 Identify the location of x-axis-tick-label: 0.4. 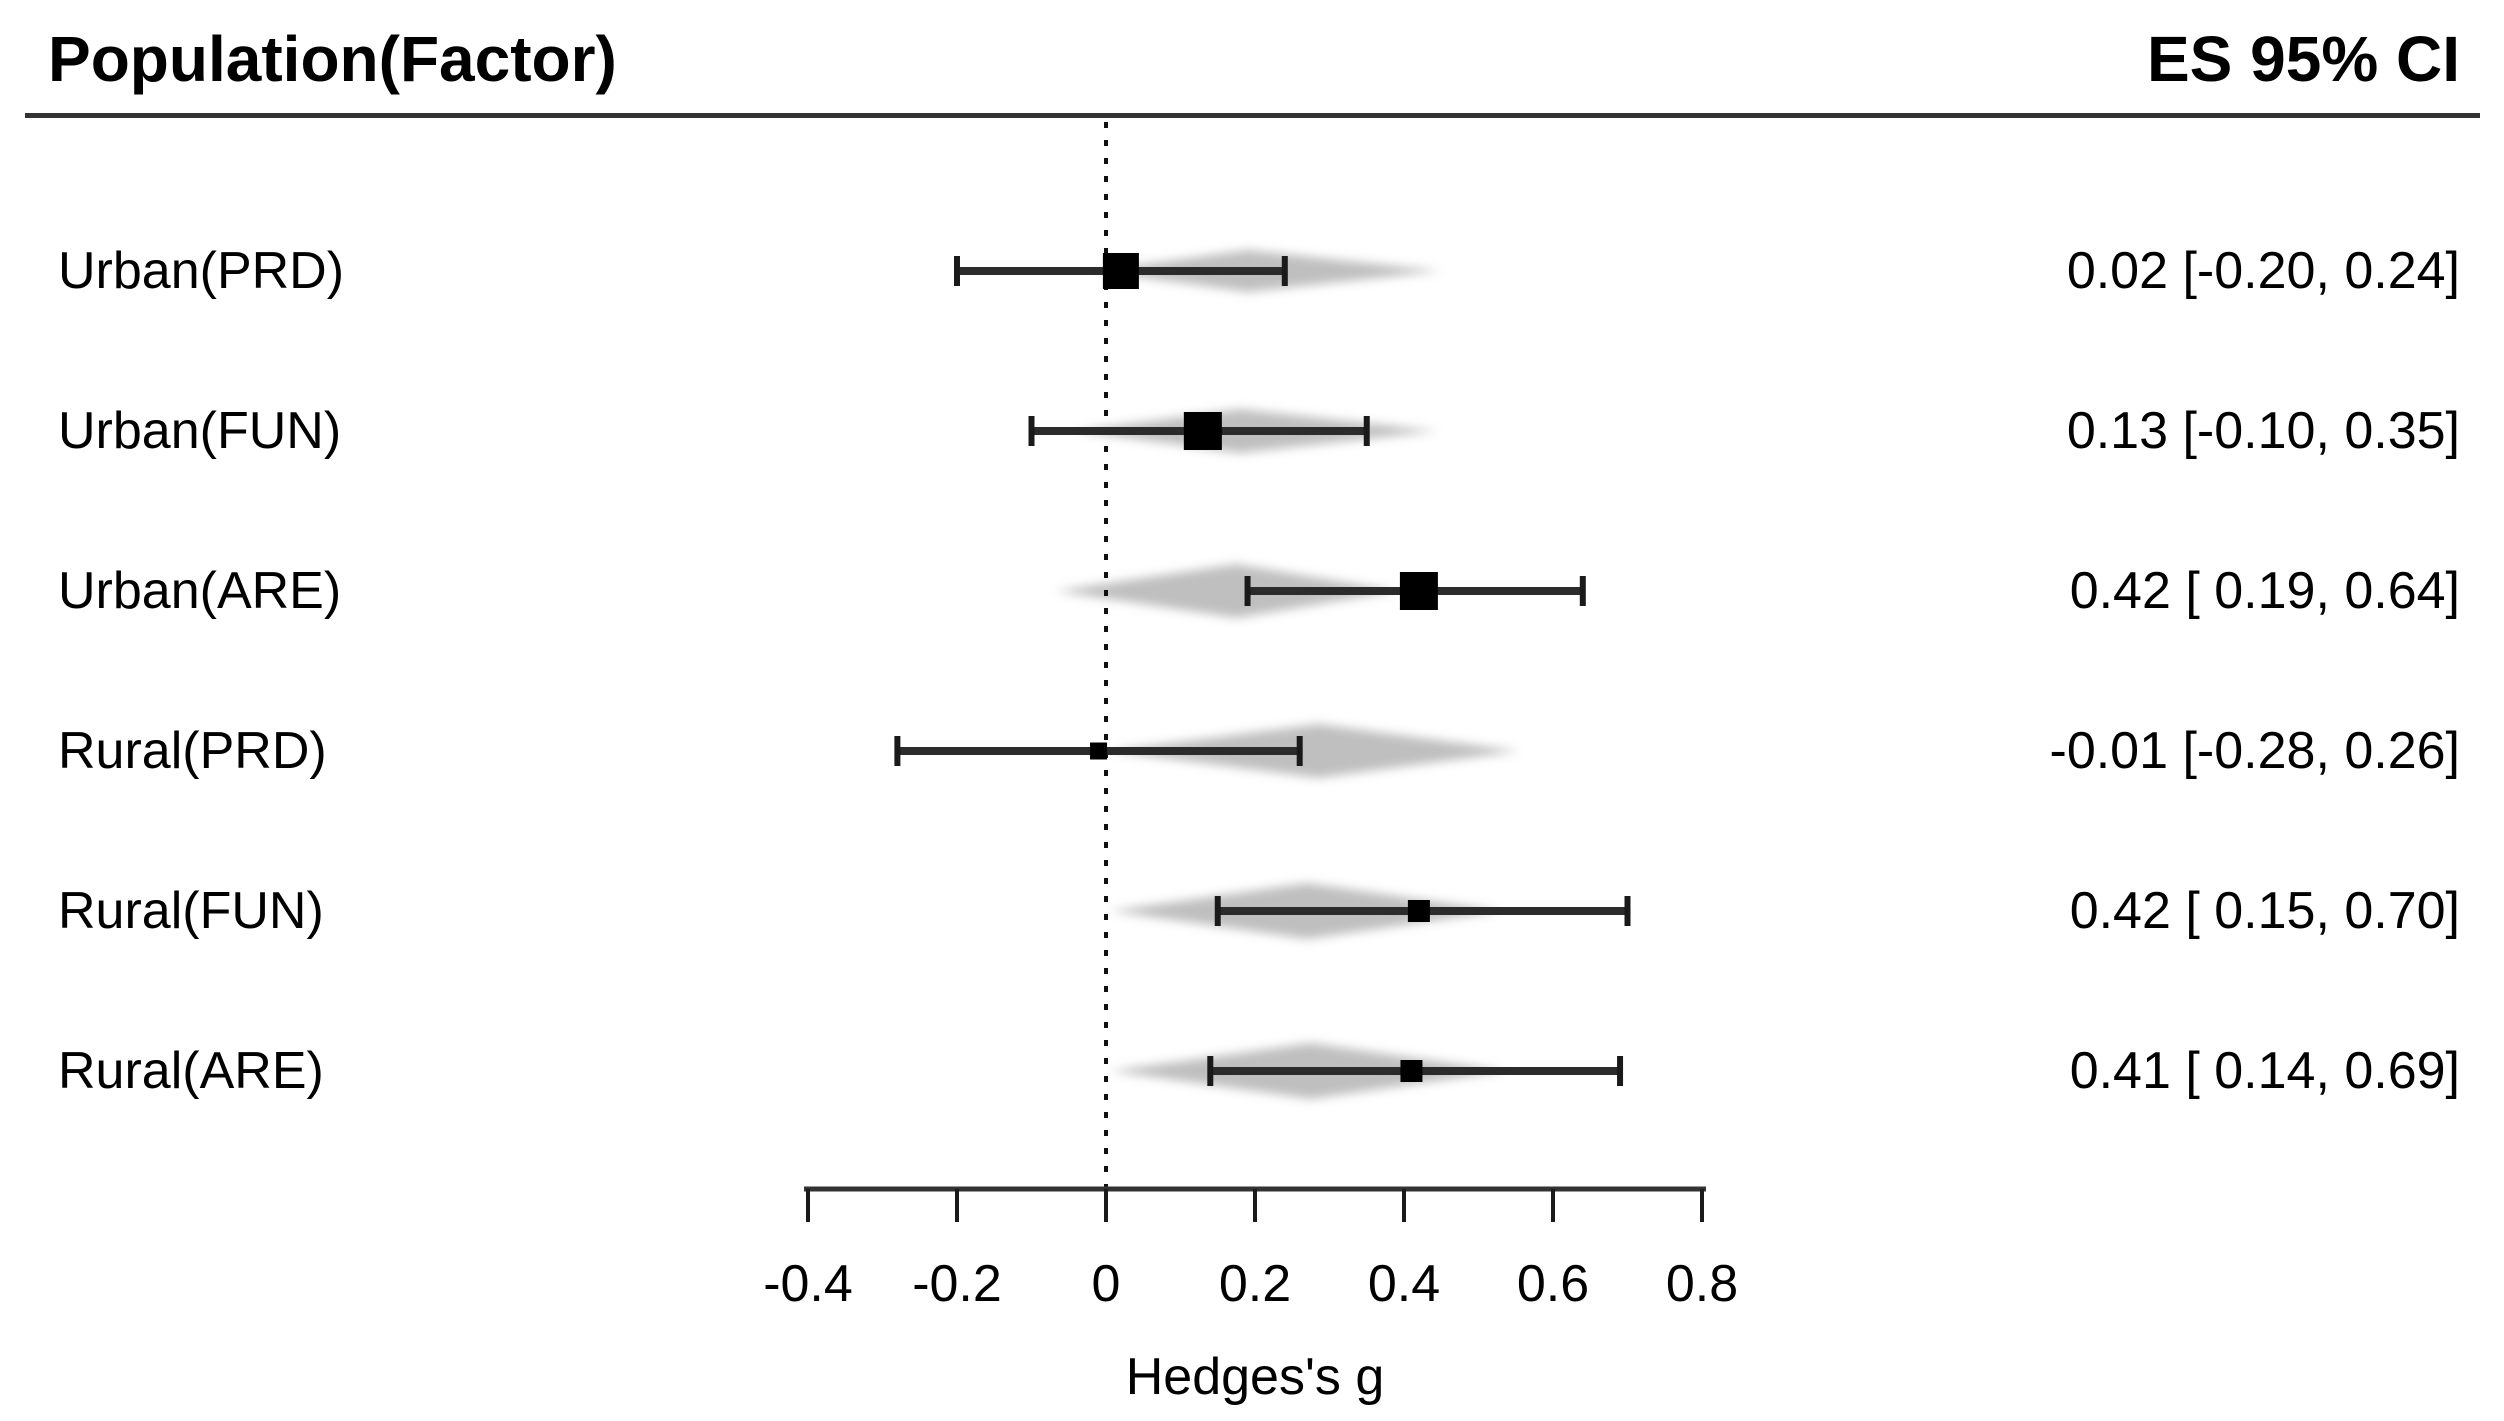
(1404, 1284).